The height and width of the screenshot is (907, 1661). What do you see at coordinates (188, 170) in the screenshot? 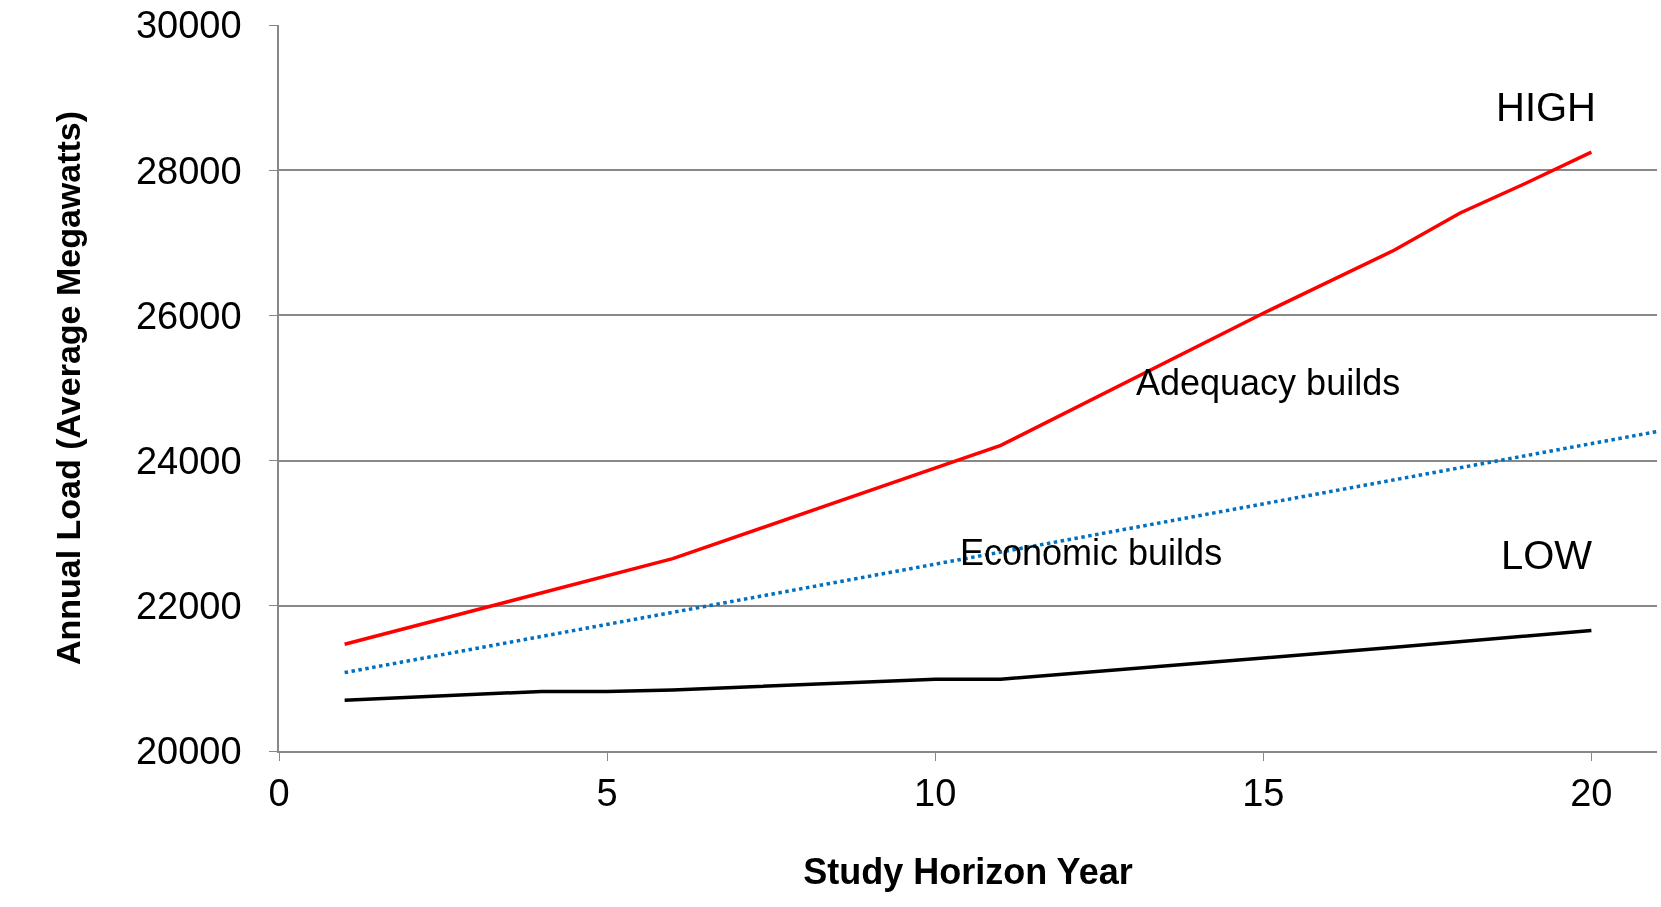
I see `y-tick-label: 28000` at bounding box center [188, 170].